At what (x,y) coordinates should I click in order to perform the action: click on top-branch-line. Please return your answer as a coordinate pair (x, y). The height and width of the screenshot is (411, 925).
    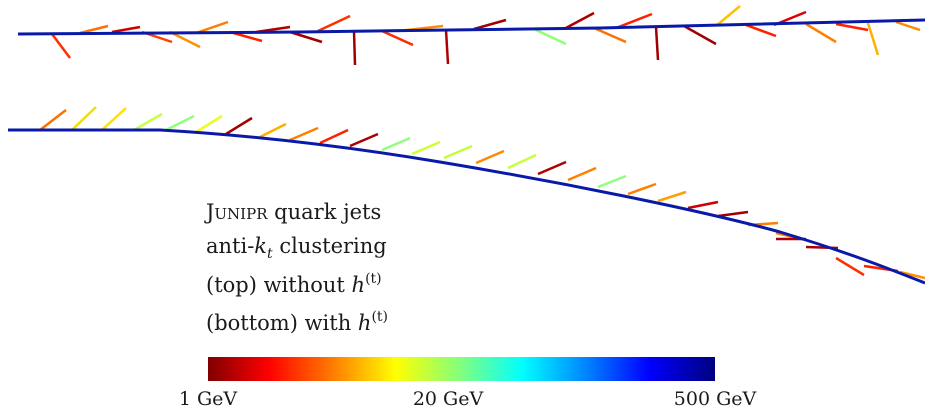
    Looking at the image, I should click on (471, 27).